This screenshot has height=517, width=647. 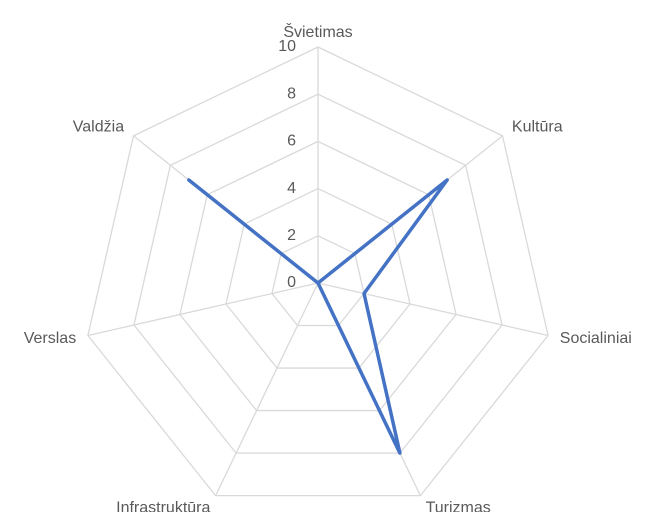 What do you see at coordinates (291, 188) in the screenshot?
I see `r-tick-label: 4` at bounding box center [291, 188].